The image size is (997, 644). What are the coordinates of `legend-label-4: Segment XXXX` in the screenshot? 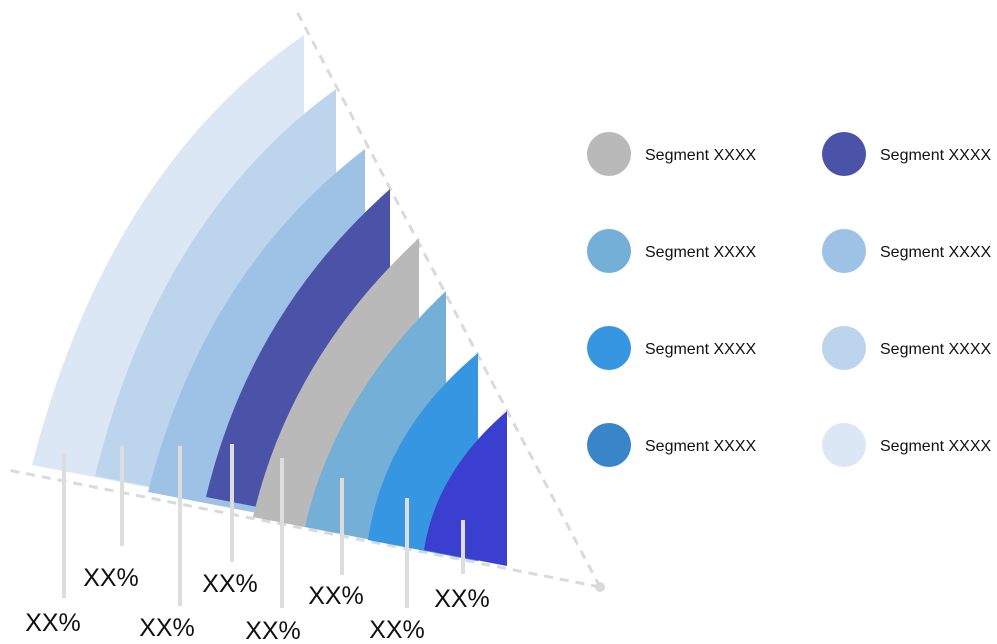 It's located at (701, 446).